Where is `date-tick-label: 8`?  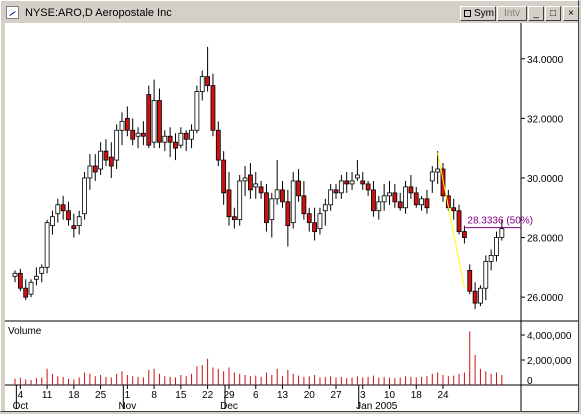 date-tick-label: 8 is located at coordinates (154, 395).